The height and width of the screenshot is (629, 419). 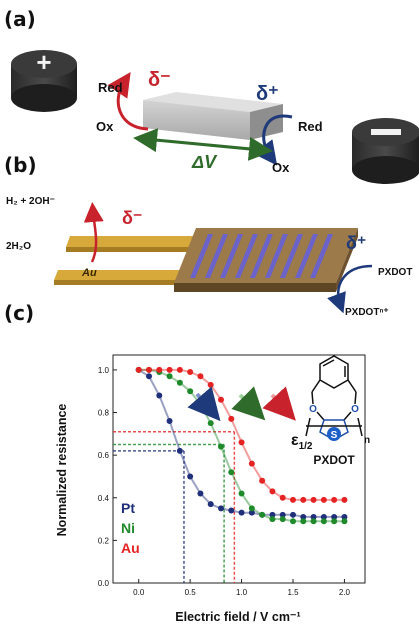 What do you see at coordinates (159, 80) in the screenshot?
I see `delta-minus-a: δ⁻` at bounding box center [159, 80].